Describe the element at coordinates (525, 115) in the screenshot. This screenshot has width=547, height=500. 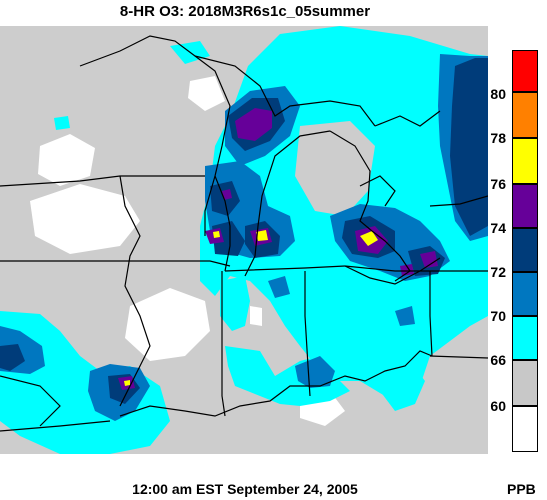
I see `legend-swatch-orange` at that location.